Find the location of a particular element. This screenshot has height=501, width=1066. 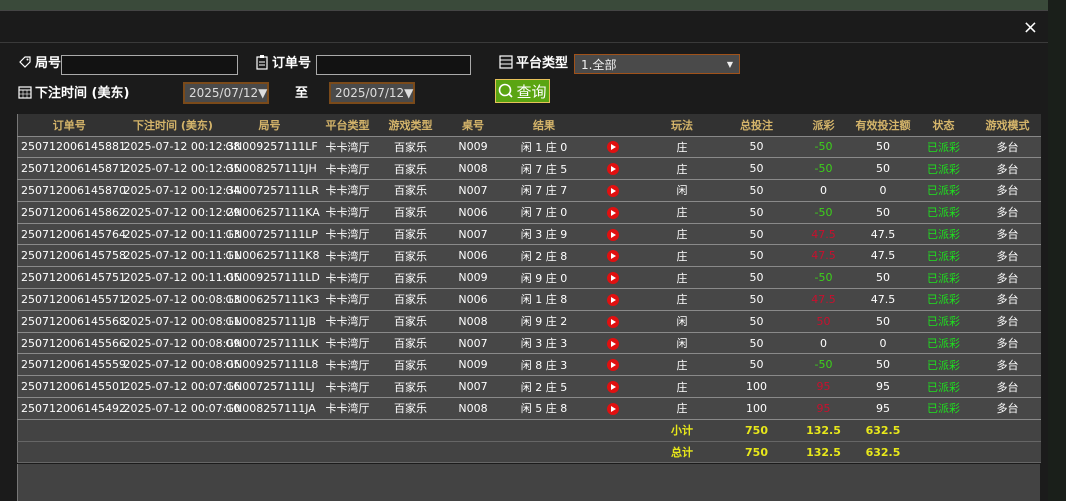

game-mode-cell: 多台 is located at coordinates (1007, 343).